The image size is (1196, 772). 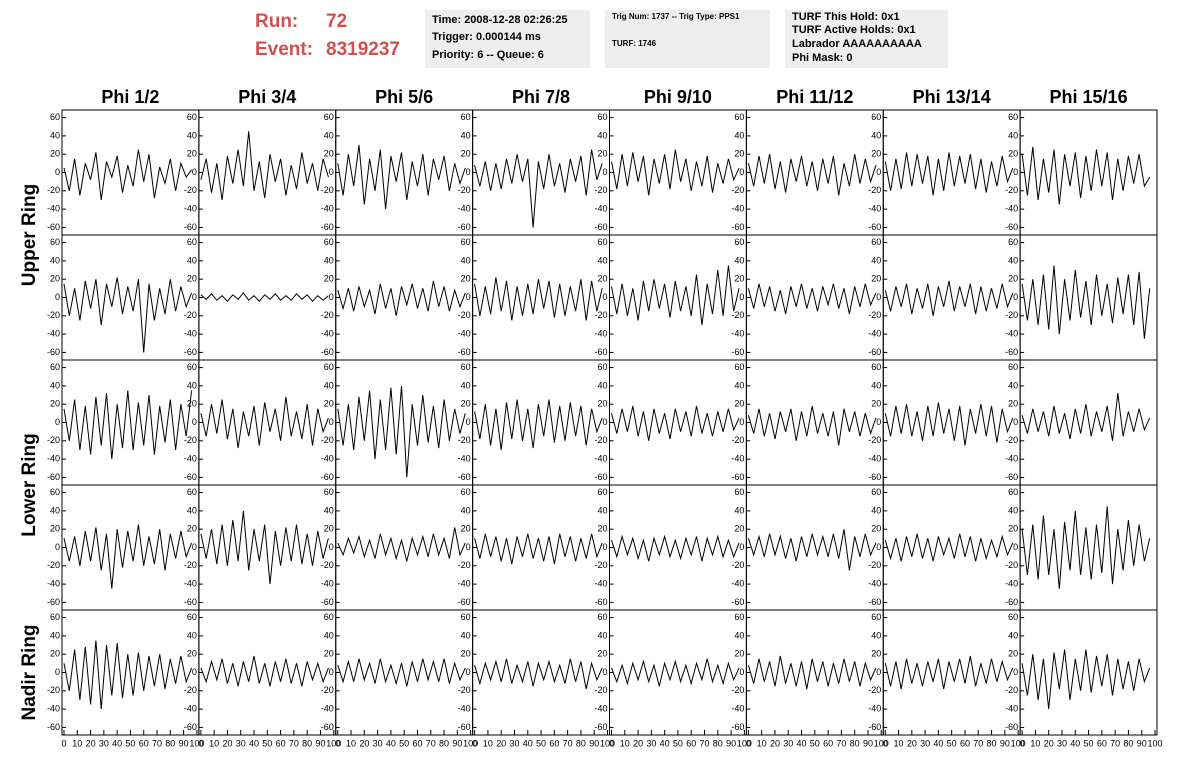 What do you see at coordinates (241, 743) in the screenshot?
I see `x-tick-label: 30` at bounding box center [241, 743].